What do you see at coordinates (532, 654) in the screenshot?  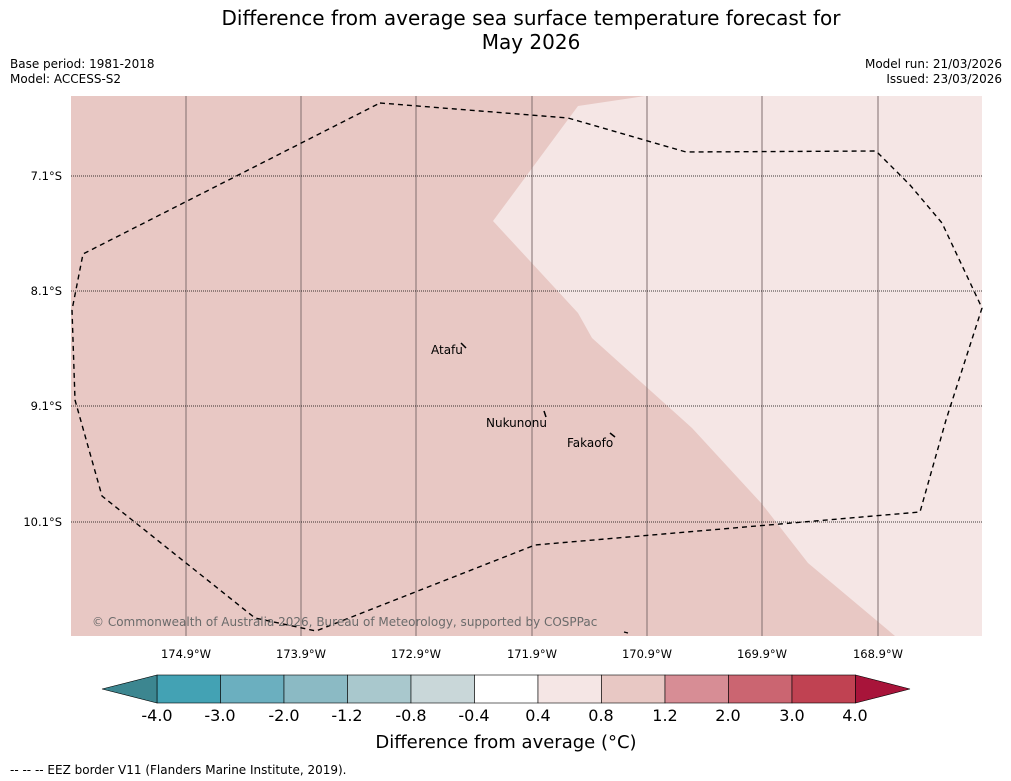 I see `lon-label: 171.9°W` at bounding box center [532, 654].